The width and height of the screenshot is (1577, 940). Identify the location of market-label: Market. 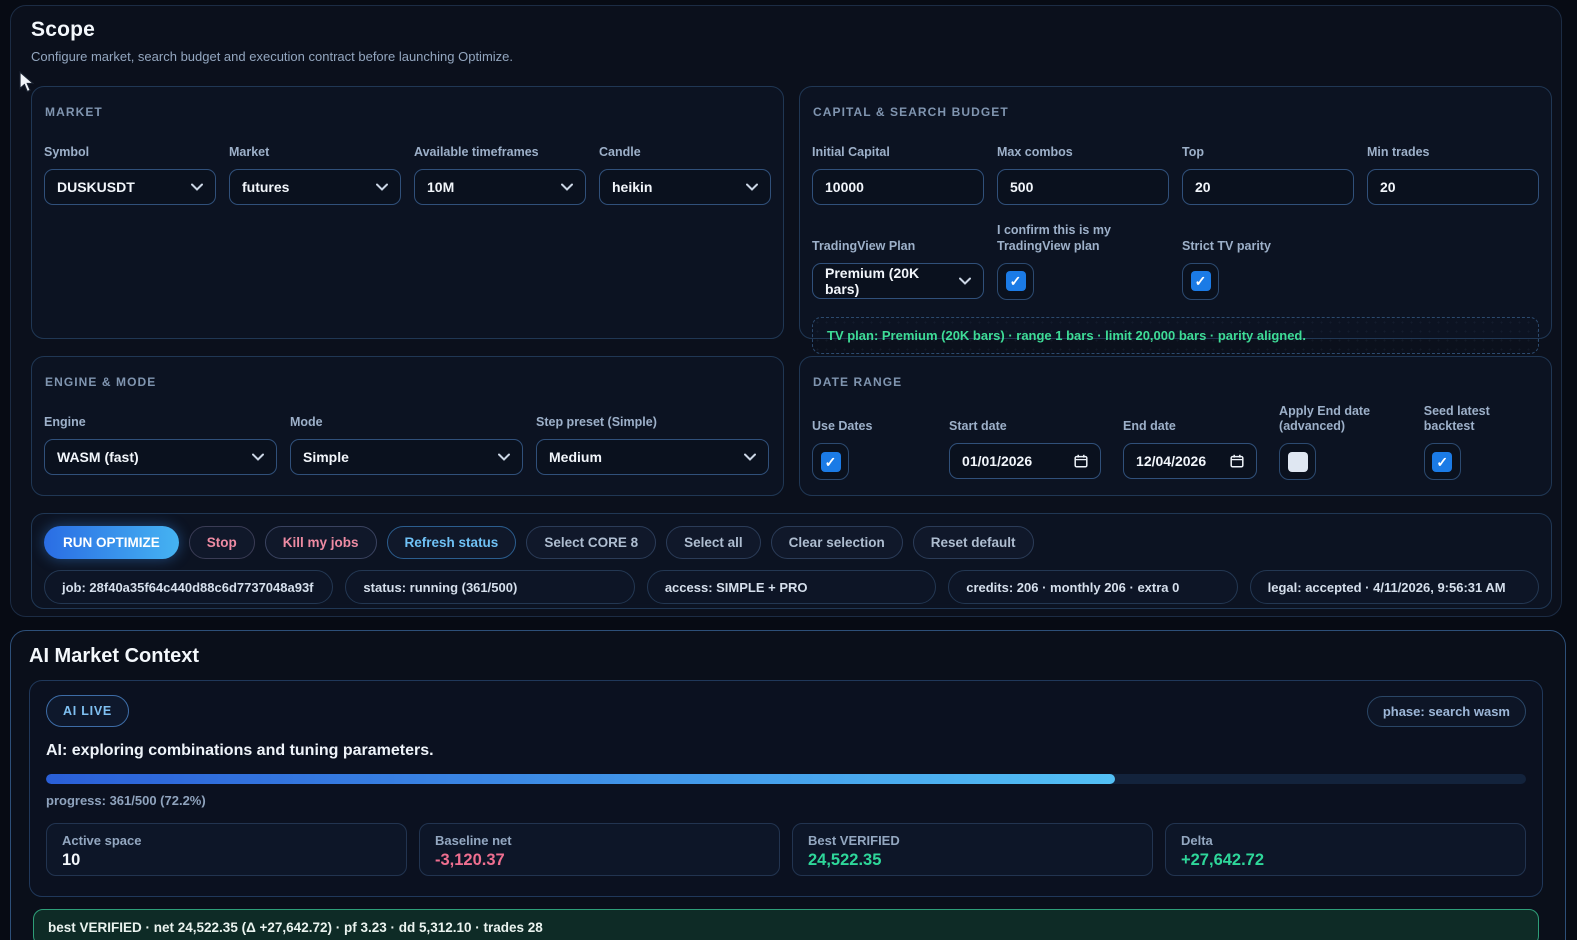
(249, 152).